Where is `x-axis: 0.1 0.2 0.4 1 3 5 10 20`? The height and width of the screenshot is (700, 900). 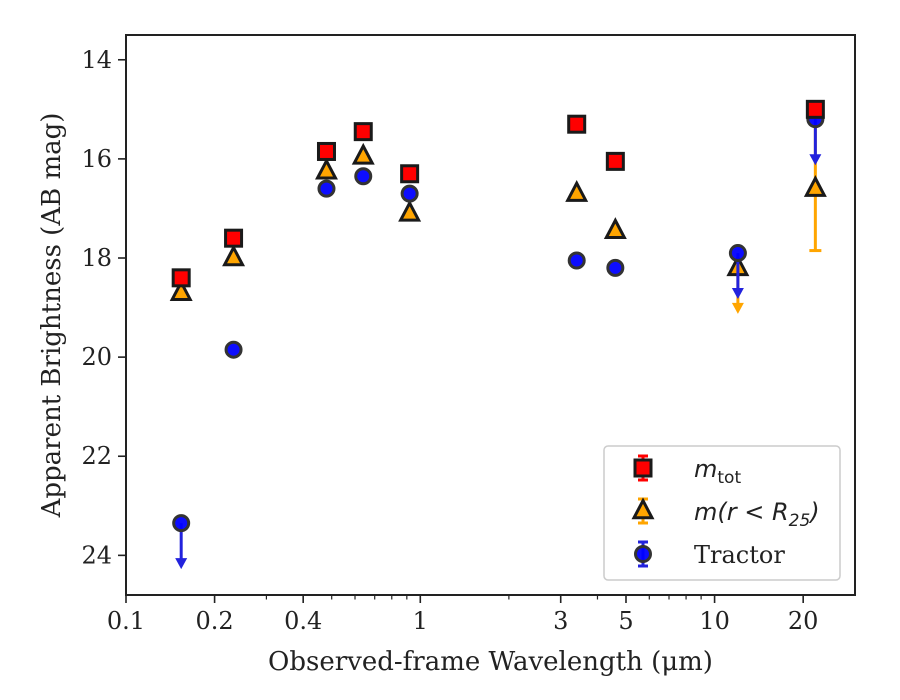
x-axis: 0.1 0.2 0.4 1 3 5 10 20 is located at coordinates (463, 615).